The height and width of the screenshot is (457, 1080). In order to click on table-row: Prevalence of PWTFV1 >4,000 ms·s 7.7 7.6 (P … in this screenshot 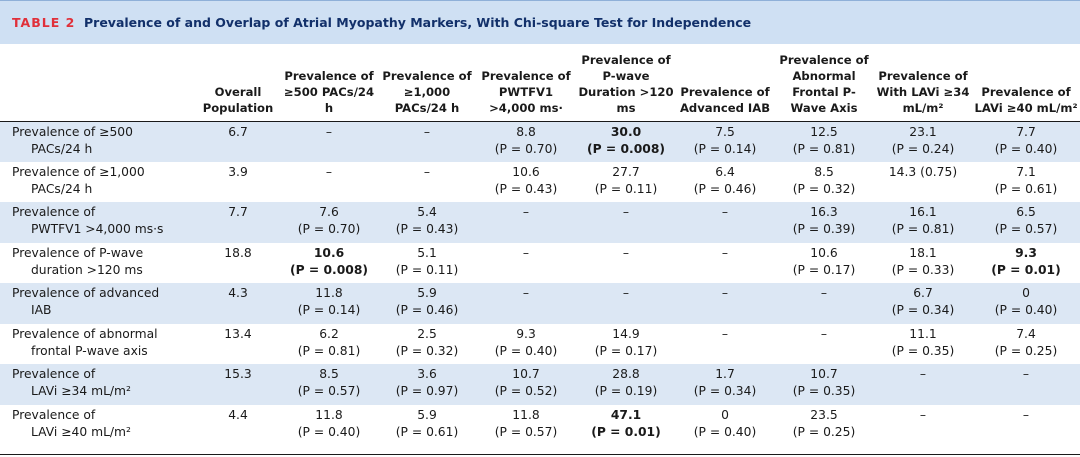, I will do `click(540, 222)`.